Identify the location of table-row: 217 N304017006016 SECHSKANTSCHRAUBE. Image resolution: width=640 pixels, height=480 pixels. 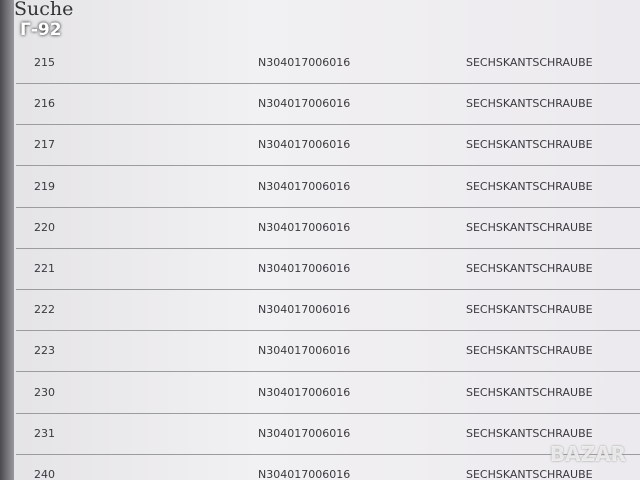
(328, 145).